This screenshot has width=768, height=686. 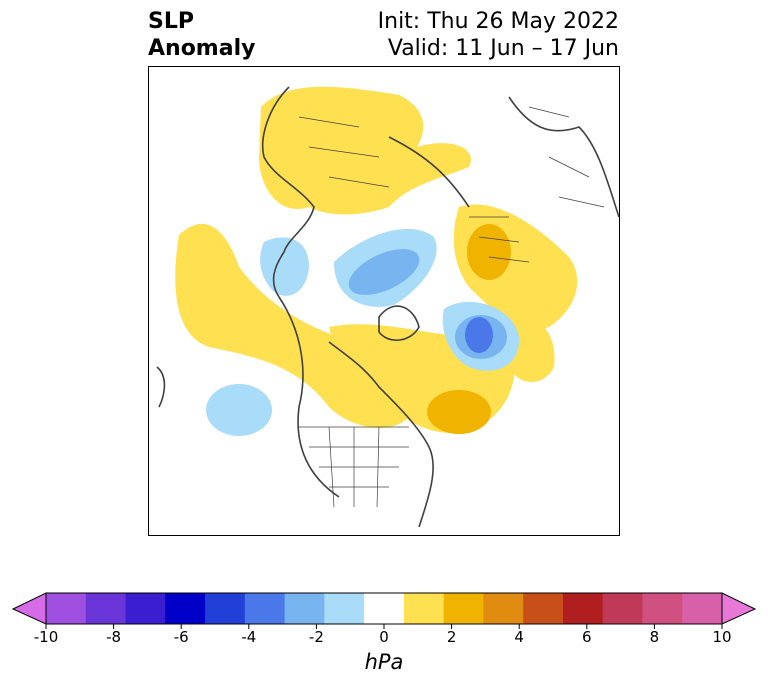 What do you see at coordinates (249, 637) in the screenshot?
I see `colorbar-tick-label: -4` at bounding box center [249, 637].